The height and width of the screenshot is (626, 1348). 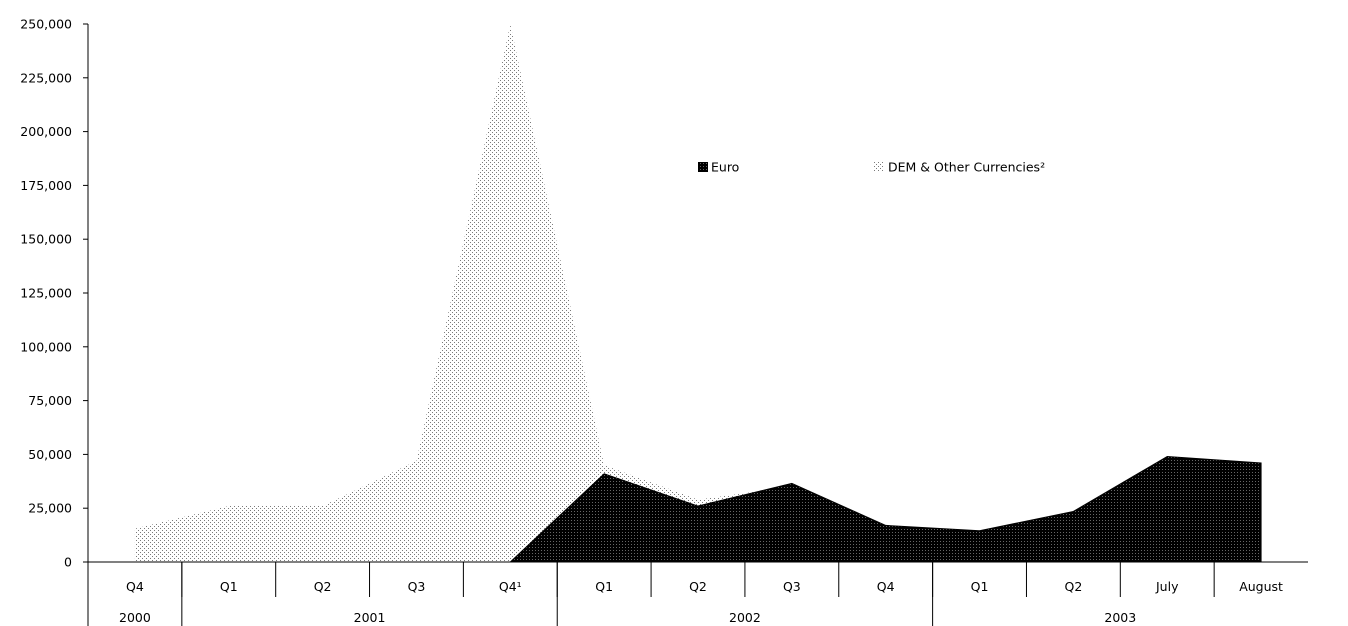 I want to click on legend-swatch-euro, so click(x=703, y=167).